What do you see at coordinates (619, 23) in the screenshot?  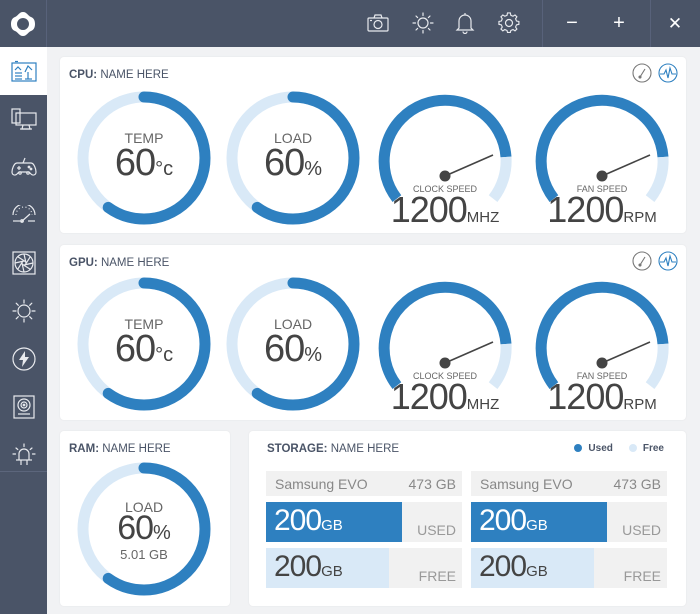 I see `maximize-button: +` at bounding box center [619, 23].